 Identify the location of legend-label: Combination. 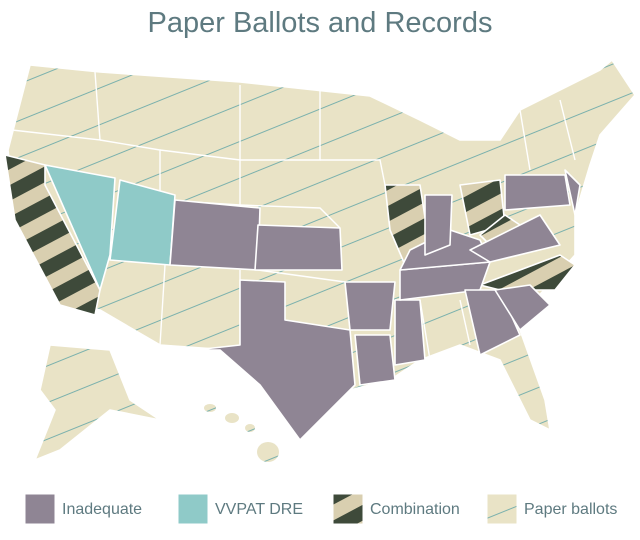
(415, 509).